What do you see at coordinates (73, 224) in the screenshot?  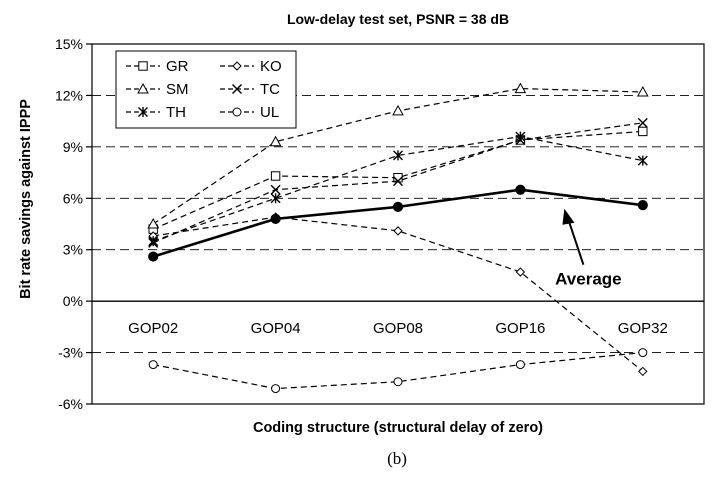 I see `y-axis: -6% -3% 0% 3% 6% 9% 12% 15%` at bounding box center [73, 224].